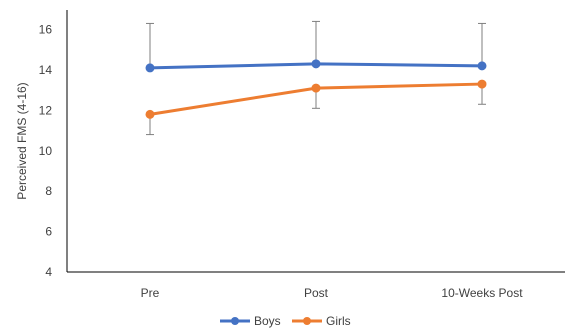  Describe the element at coordinates (316, 293) in the screenshot. I see `x-tick-label: Post` at that location.